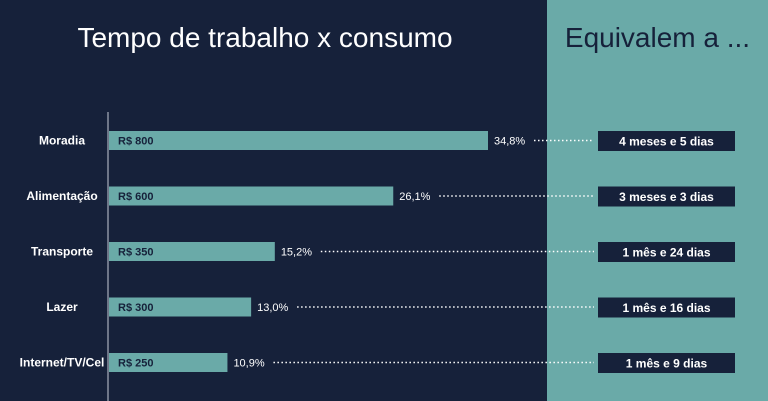  Describe the element at coordinates (248, 364) in the screenshot. I see `percent-label: 10,9%` at that location.